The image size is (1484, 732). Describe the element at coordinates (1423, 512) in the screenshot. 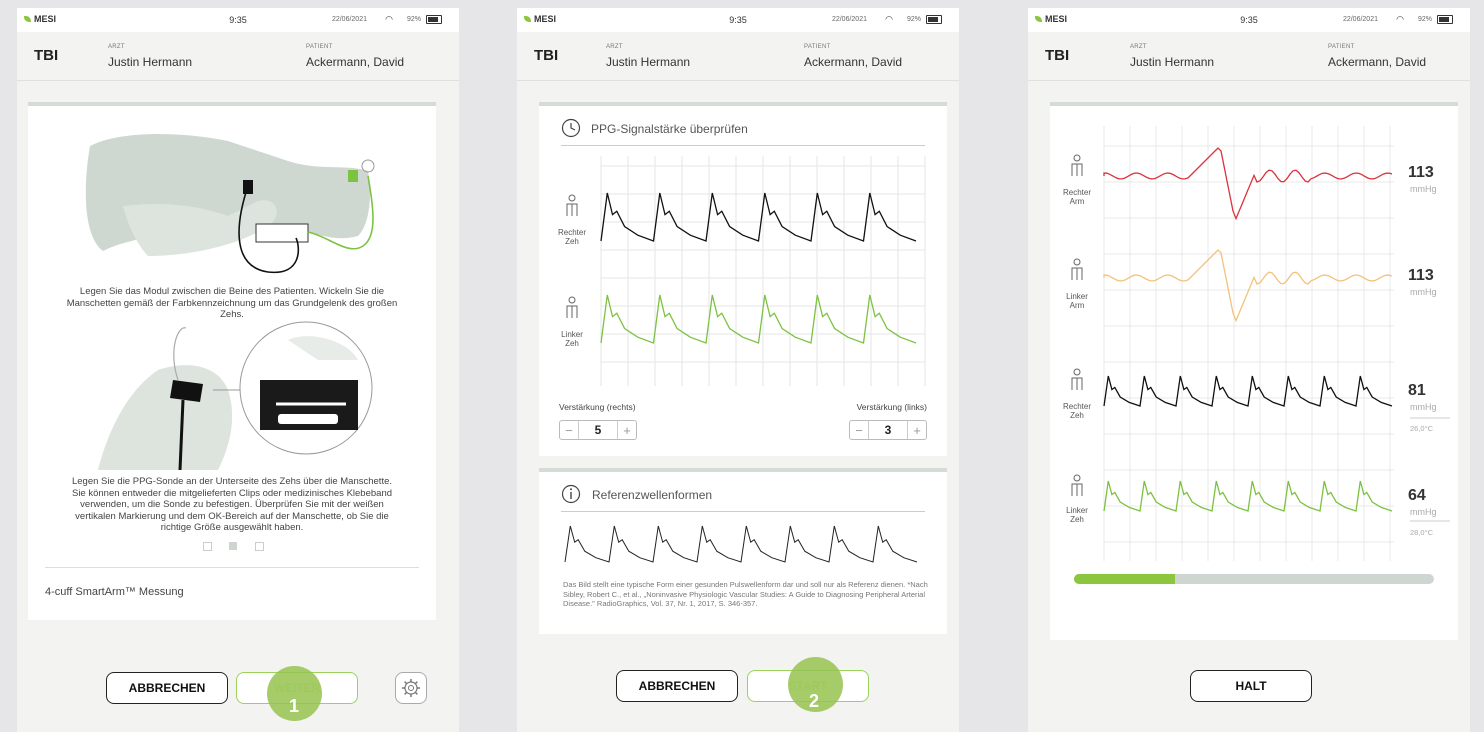

I see `left-toe-unit: mmHg` at that location.